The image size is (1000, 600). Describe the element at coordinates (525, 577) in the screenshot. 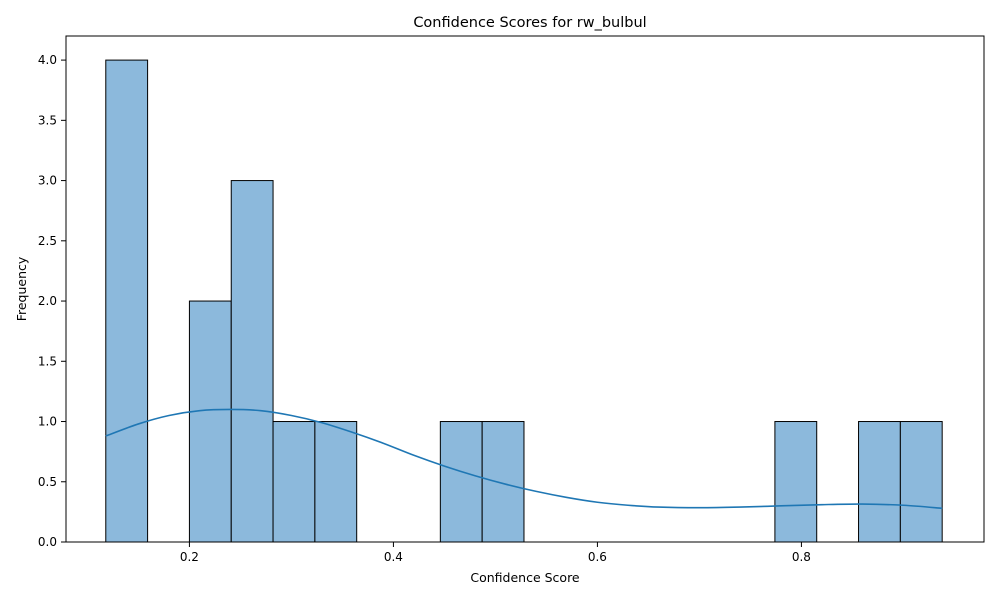

I see `x-axis-label: Confidence Score` at that location.